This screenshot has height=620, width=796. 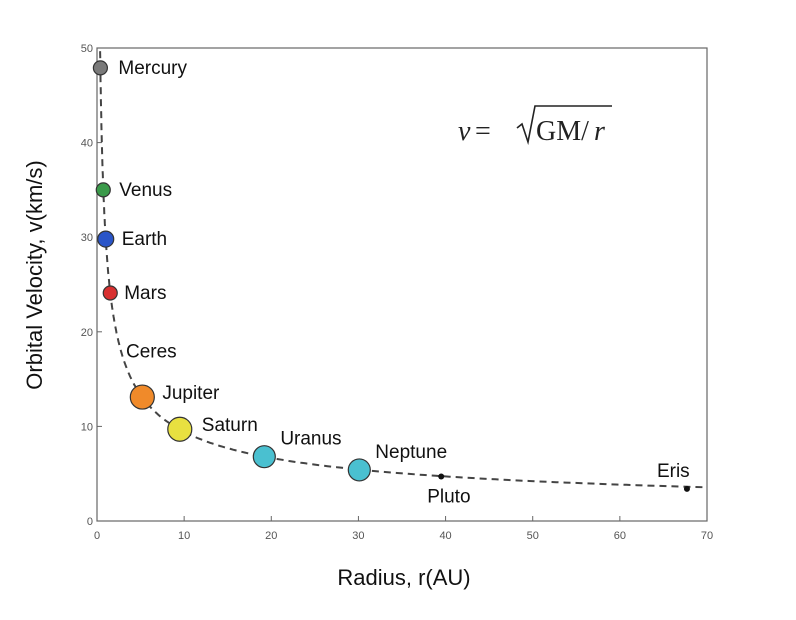 I want to click on y-tick-label: 0, so click(x=90, y=522).